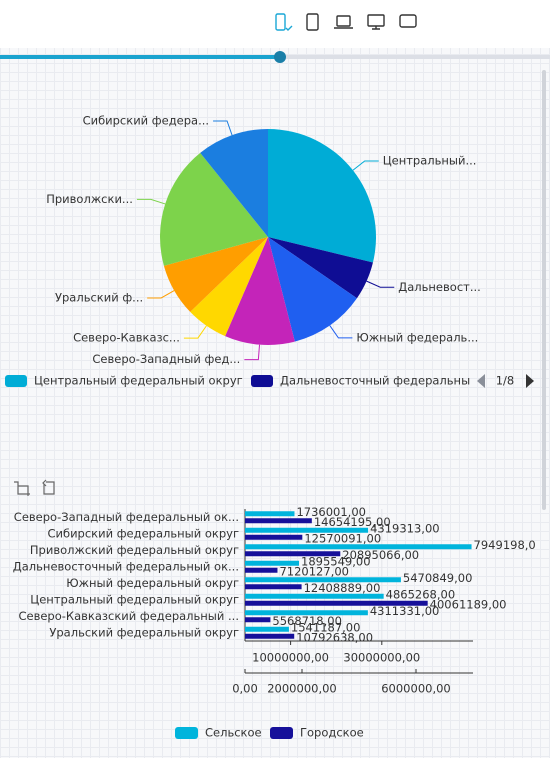 The width and height of the screenshot is (550, 758). What do you see at coordinates (468, 604) in the screenshot?
I see `value-label: 40061189,00` at bounding box center [468, 604].